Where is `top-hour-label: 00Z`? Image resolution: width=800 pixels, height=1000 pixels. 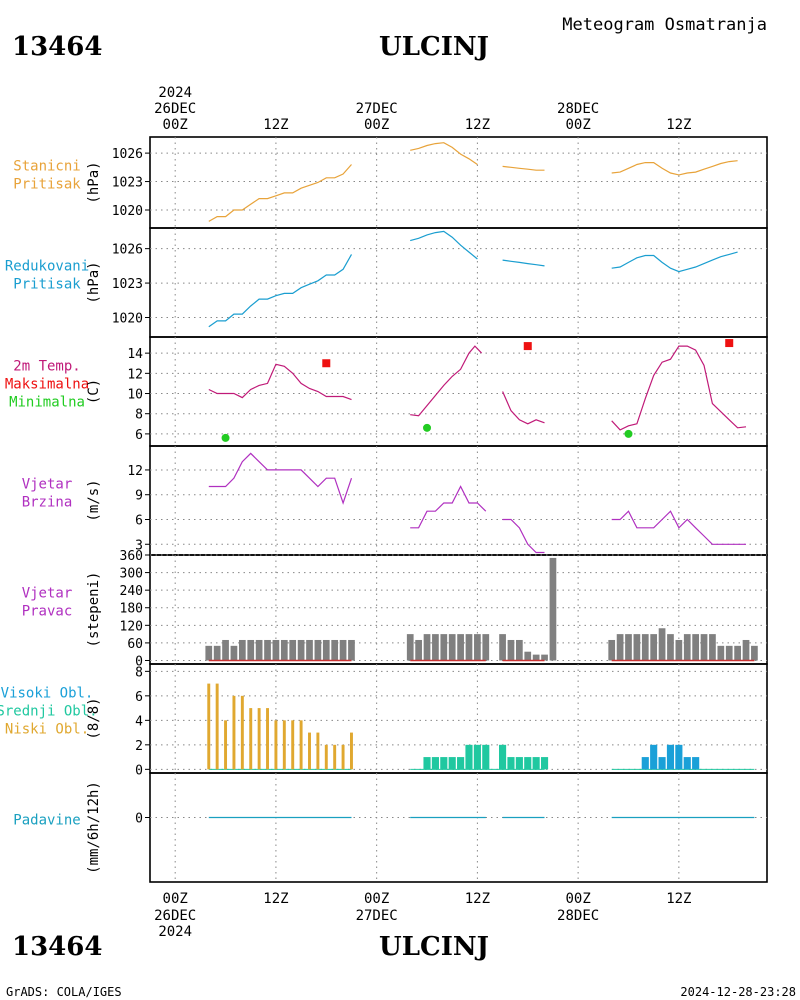
top-hour-label: 00Z is located at coordinates (376, 125).